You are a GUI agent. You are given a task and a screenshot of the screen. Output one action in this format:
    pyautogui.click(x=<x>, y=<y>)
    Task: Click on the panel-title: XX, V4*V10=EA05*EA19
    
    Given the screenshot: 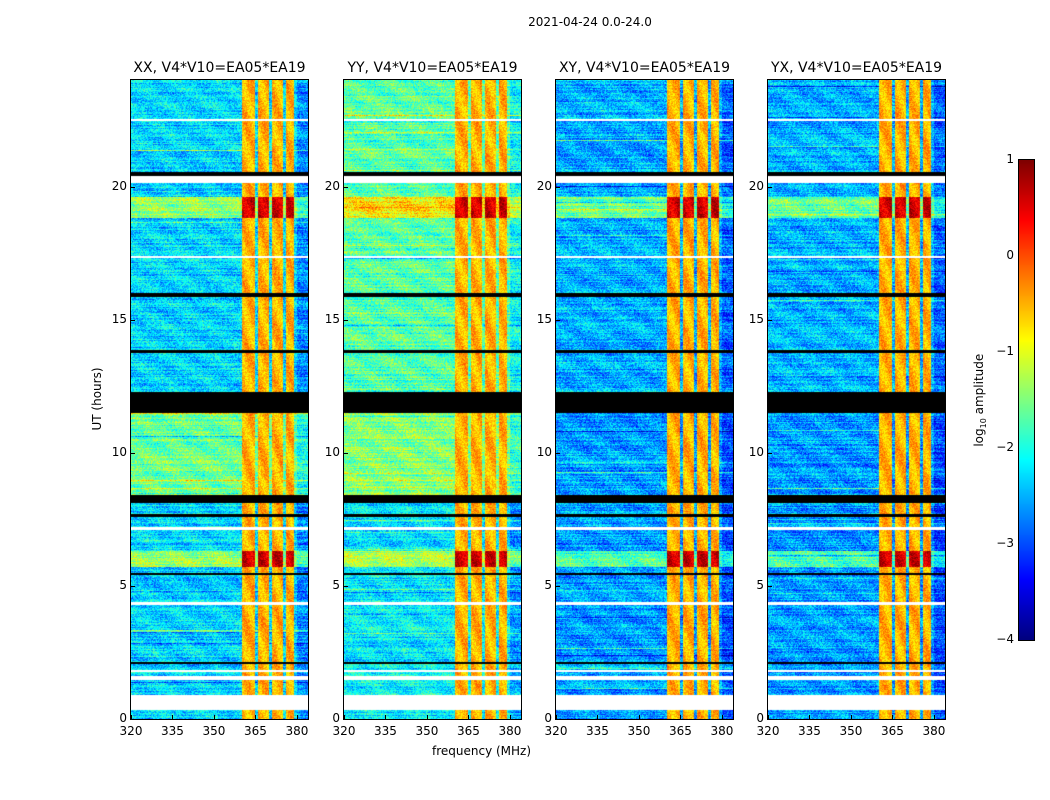 What is the action you would take?
    pyautogui.click(x=219, y=68)
    